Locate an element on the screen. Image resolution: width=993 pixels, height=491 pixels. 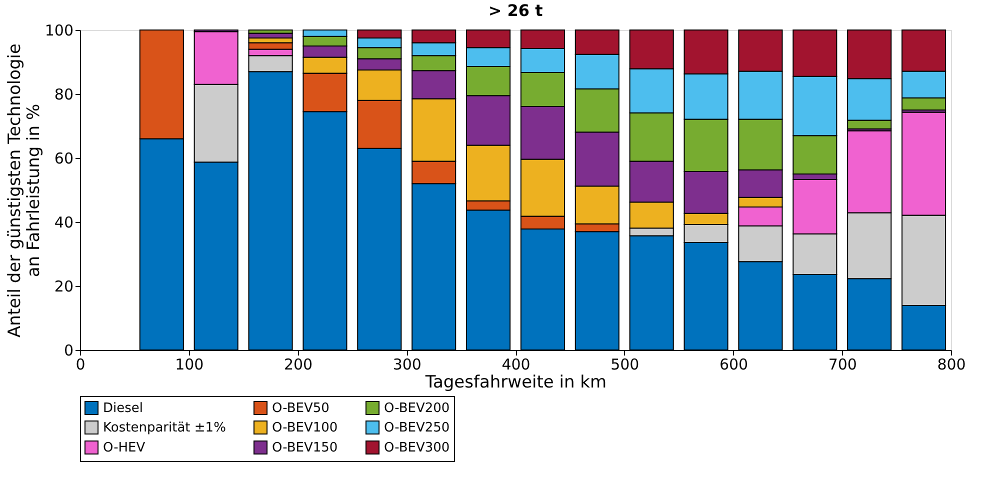
legend-label: O-BEV250 is located at coordinates (417, 428).